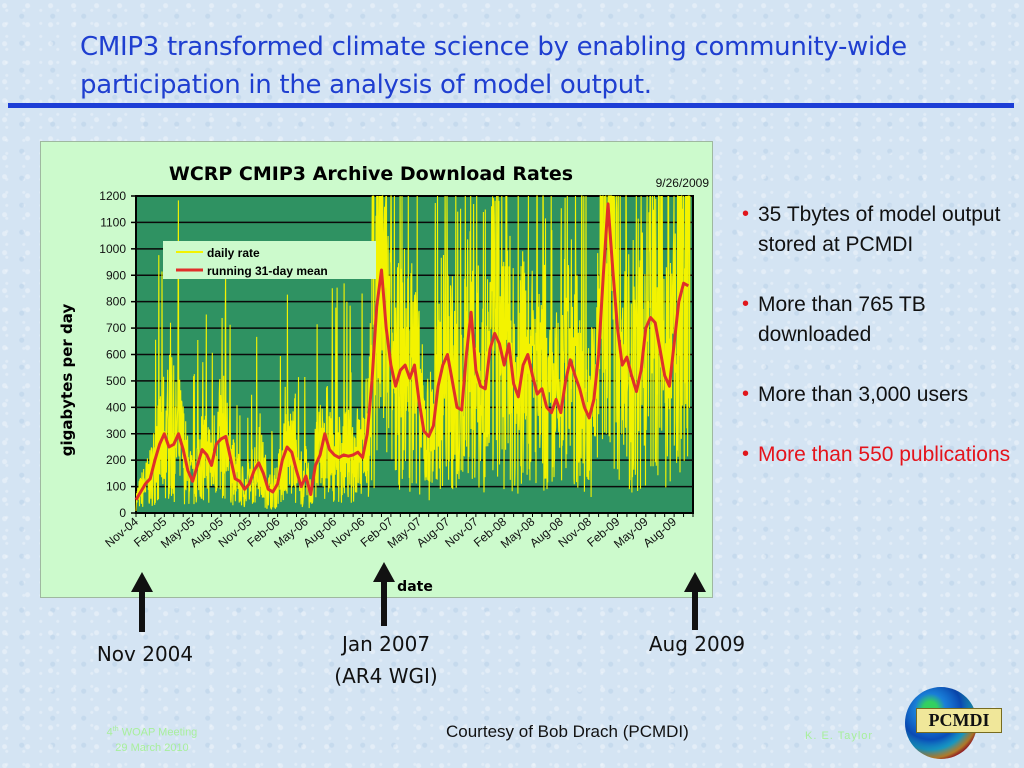  Describe the element at coordinates (116, 487) in the screenshot. I see `y-tick-label: 100` at that location.